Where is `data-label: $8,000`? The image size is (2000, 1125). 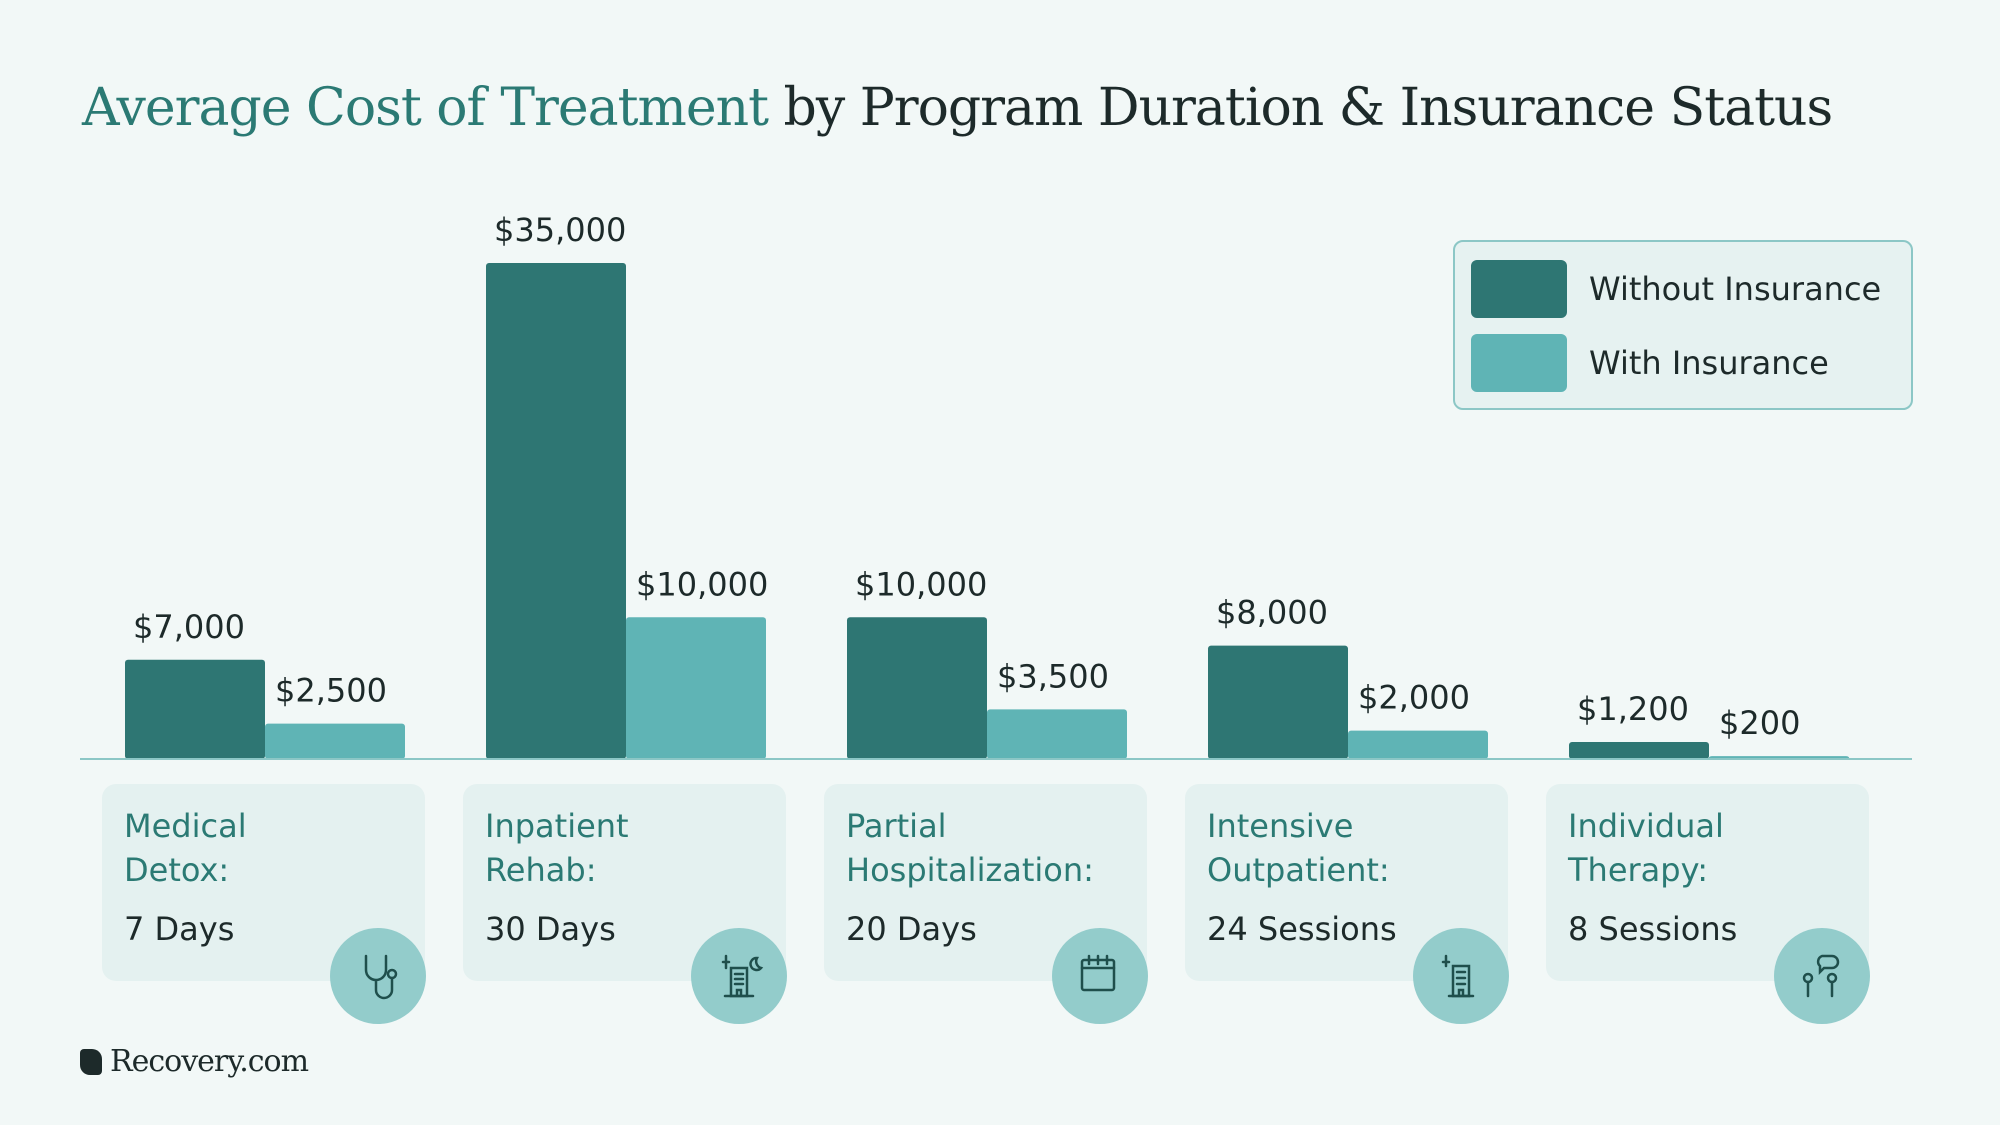 data-label: $8,000 is located at coordinates (1272, 613).